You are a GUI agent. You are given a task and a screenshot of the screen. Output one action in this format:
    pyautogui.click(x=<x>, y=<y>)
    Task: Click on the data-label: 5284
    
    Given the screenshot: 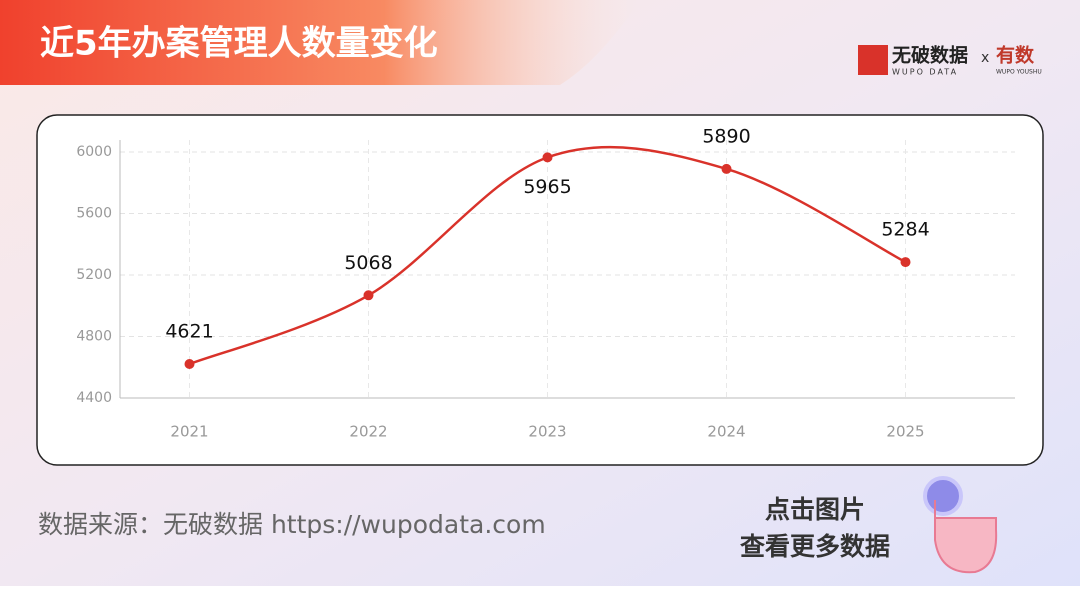 What is the action you would take?
    pyautogui.click(x=905, y=230)
    